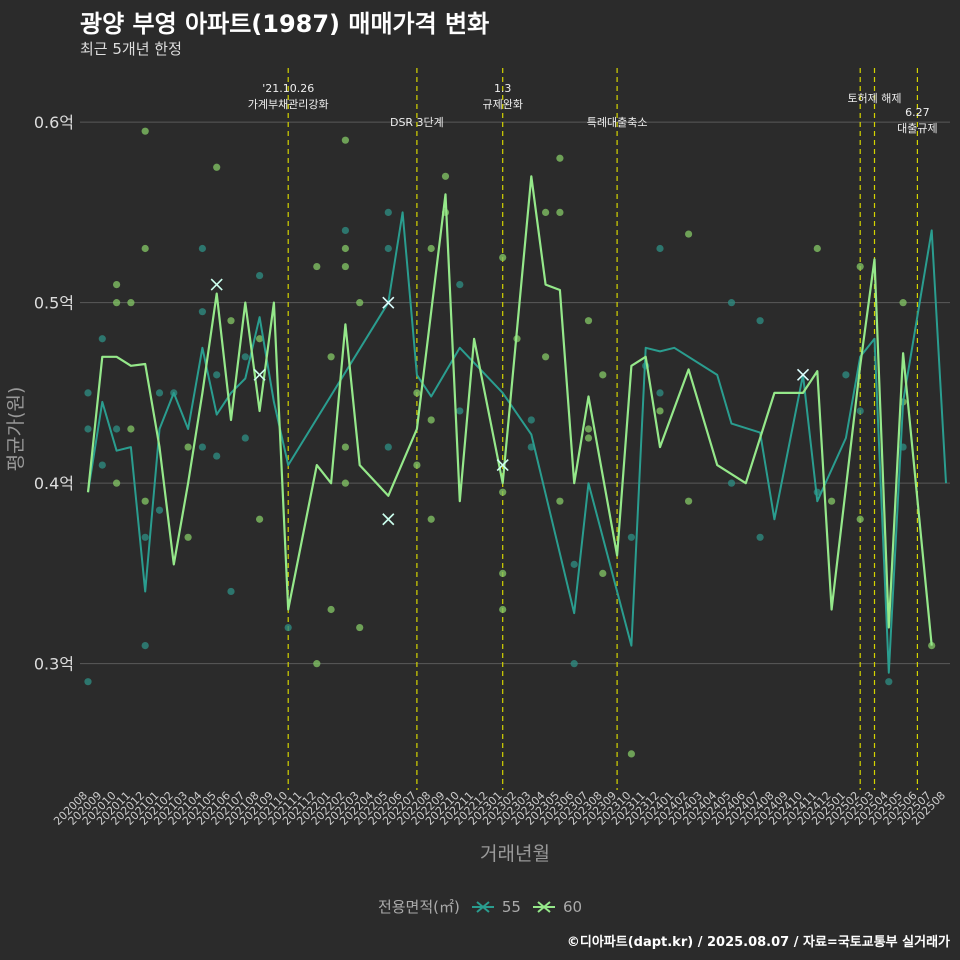  I want to click on legend: 전용면적(㎡) 55 60, so click(480, 906).